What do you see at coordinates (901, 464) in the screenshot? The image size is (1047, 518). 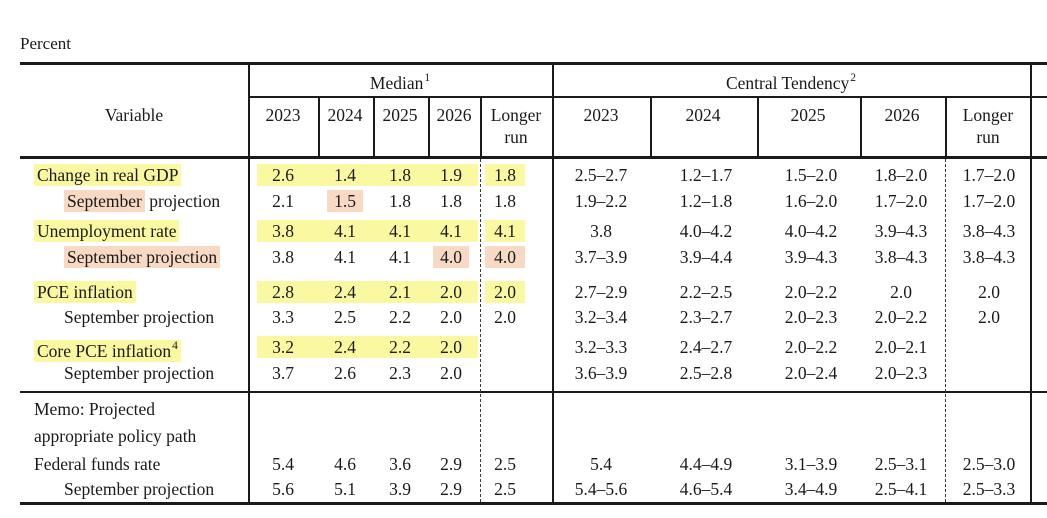 I see `ct-cell-value: 2.5–3.1` at bounding box center [901, 464].